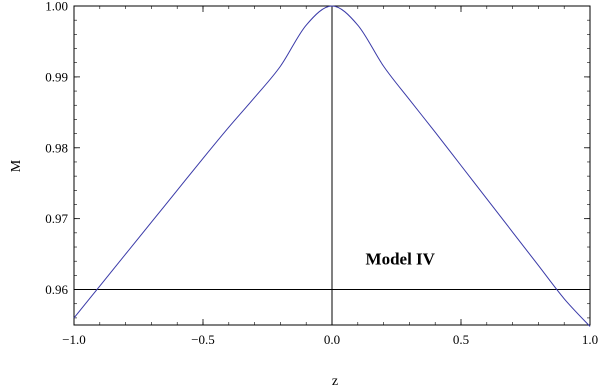 The image size is (598, 391). I want to click on x-axis-title: z, so click(335, 381).